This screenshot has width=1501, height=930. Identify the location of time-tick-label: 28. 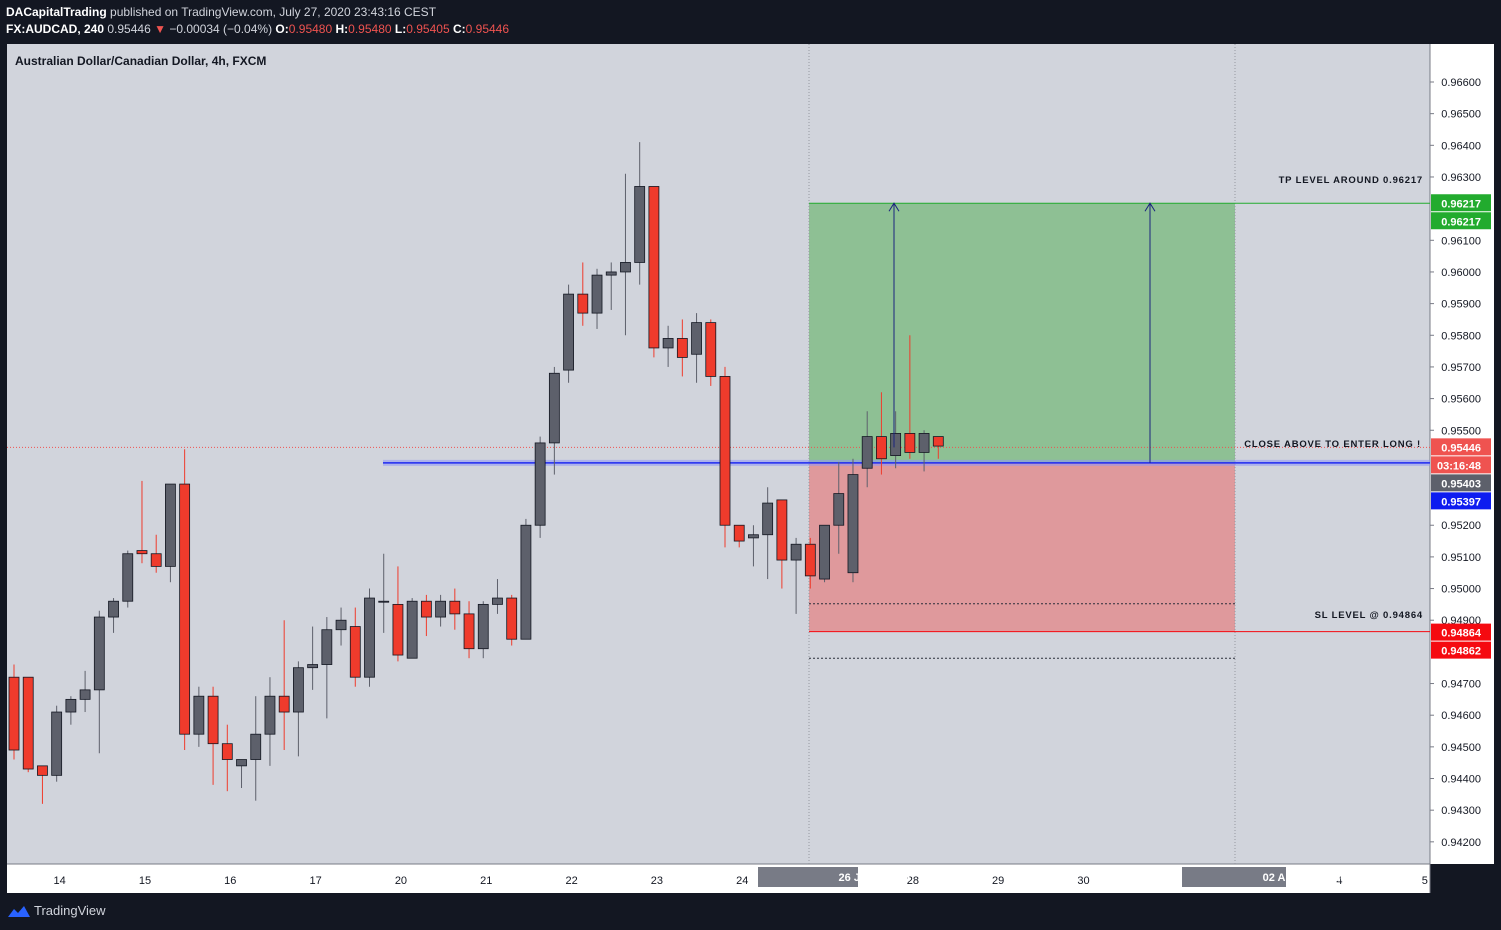
(913, 881).